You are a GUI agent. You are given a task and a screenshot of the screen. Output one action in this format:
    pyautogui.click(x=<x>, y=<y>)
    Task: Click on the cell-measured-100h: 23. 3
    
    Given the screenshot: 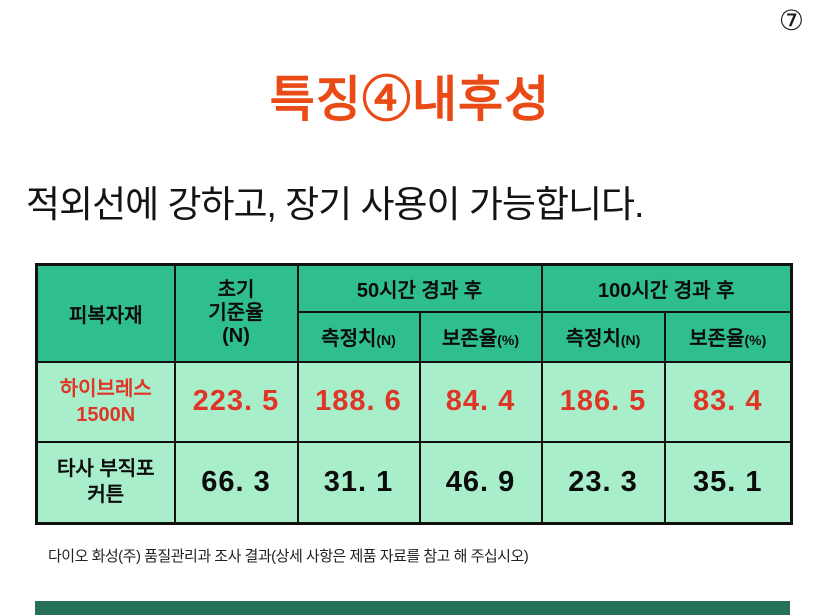 What is the action you would take?
    pyautogui.click(x=603, y=482)
    